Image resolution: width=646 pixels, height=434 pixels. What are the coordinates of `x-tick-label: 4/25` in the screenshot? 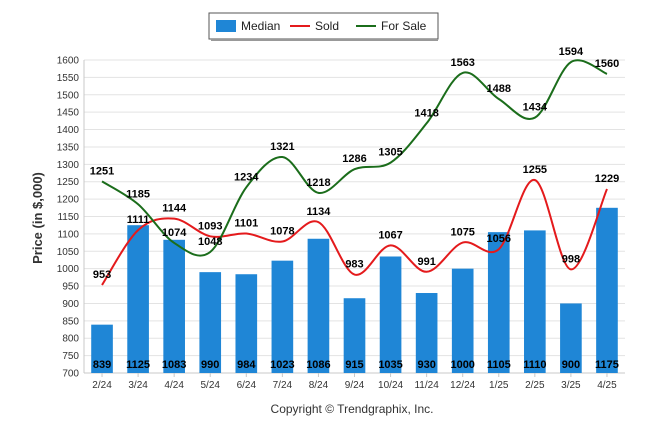 It's located at (607, 385).